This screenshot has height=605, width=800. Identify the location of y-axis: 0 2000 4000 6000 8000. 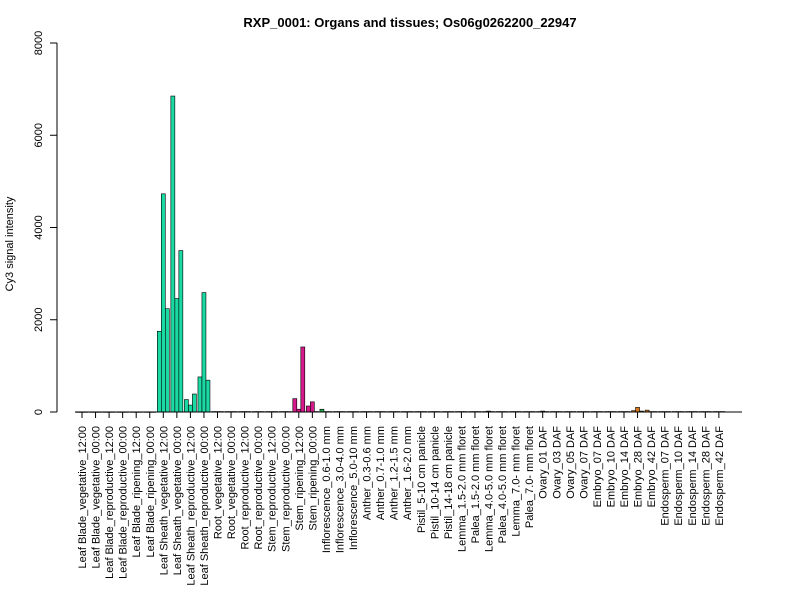
(45, 223).